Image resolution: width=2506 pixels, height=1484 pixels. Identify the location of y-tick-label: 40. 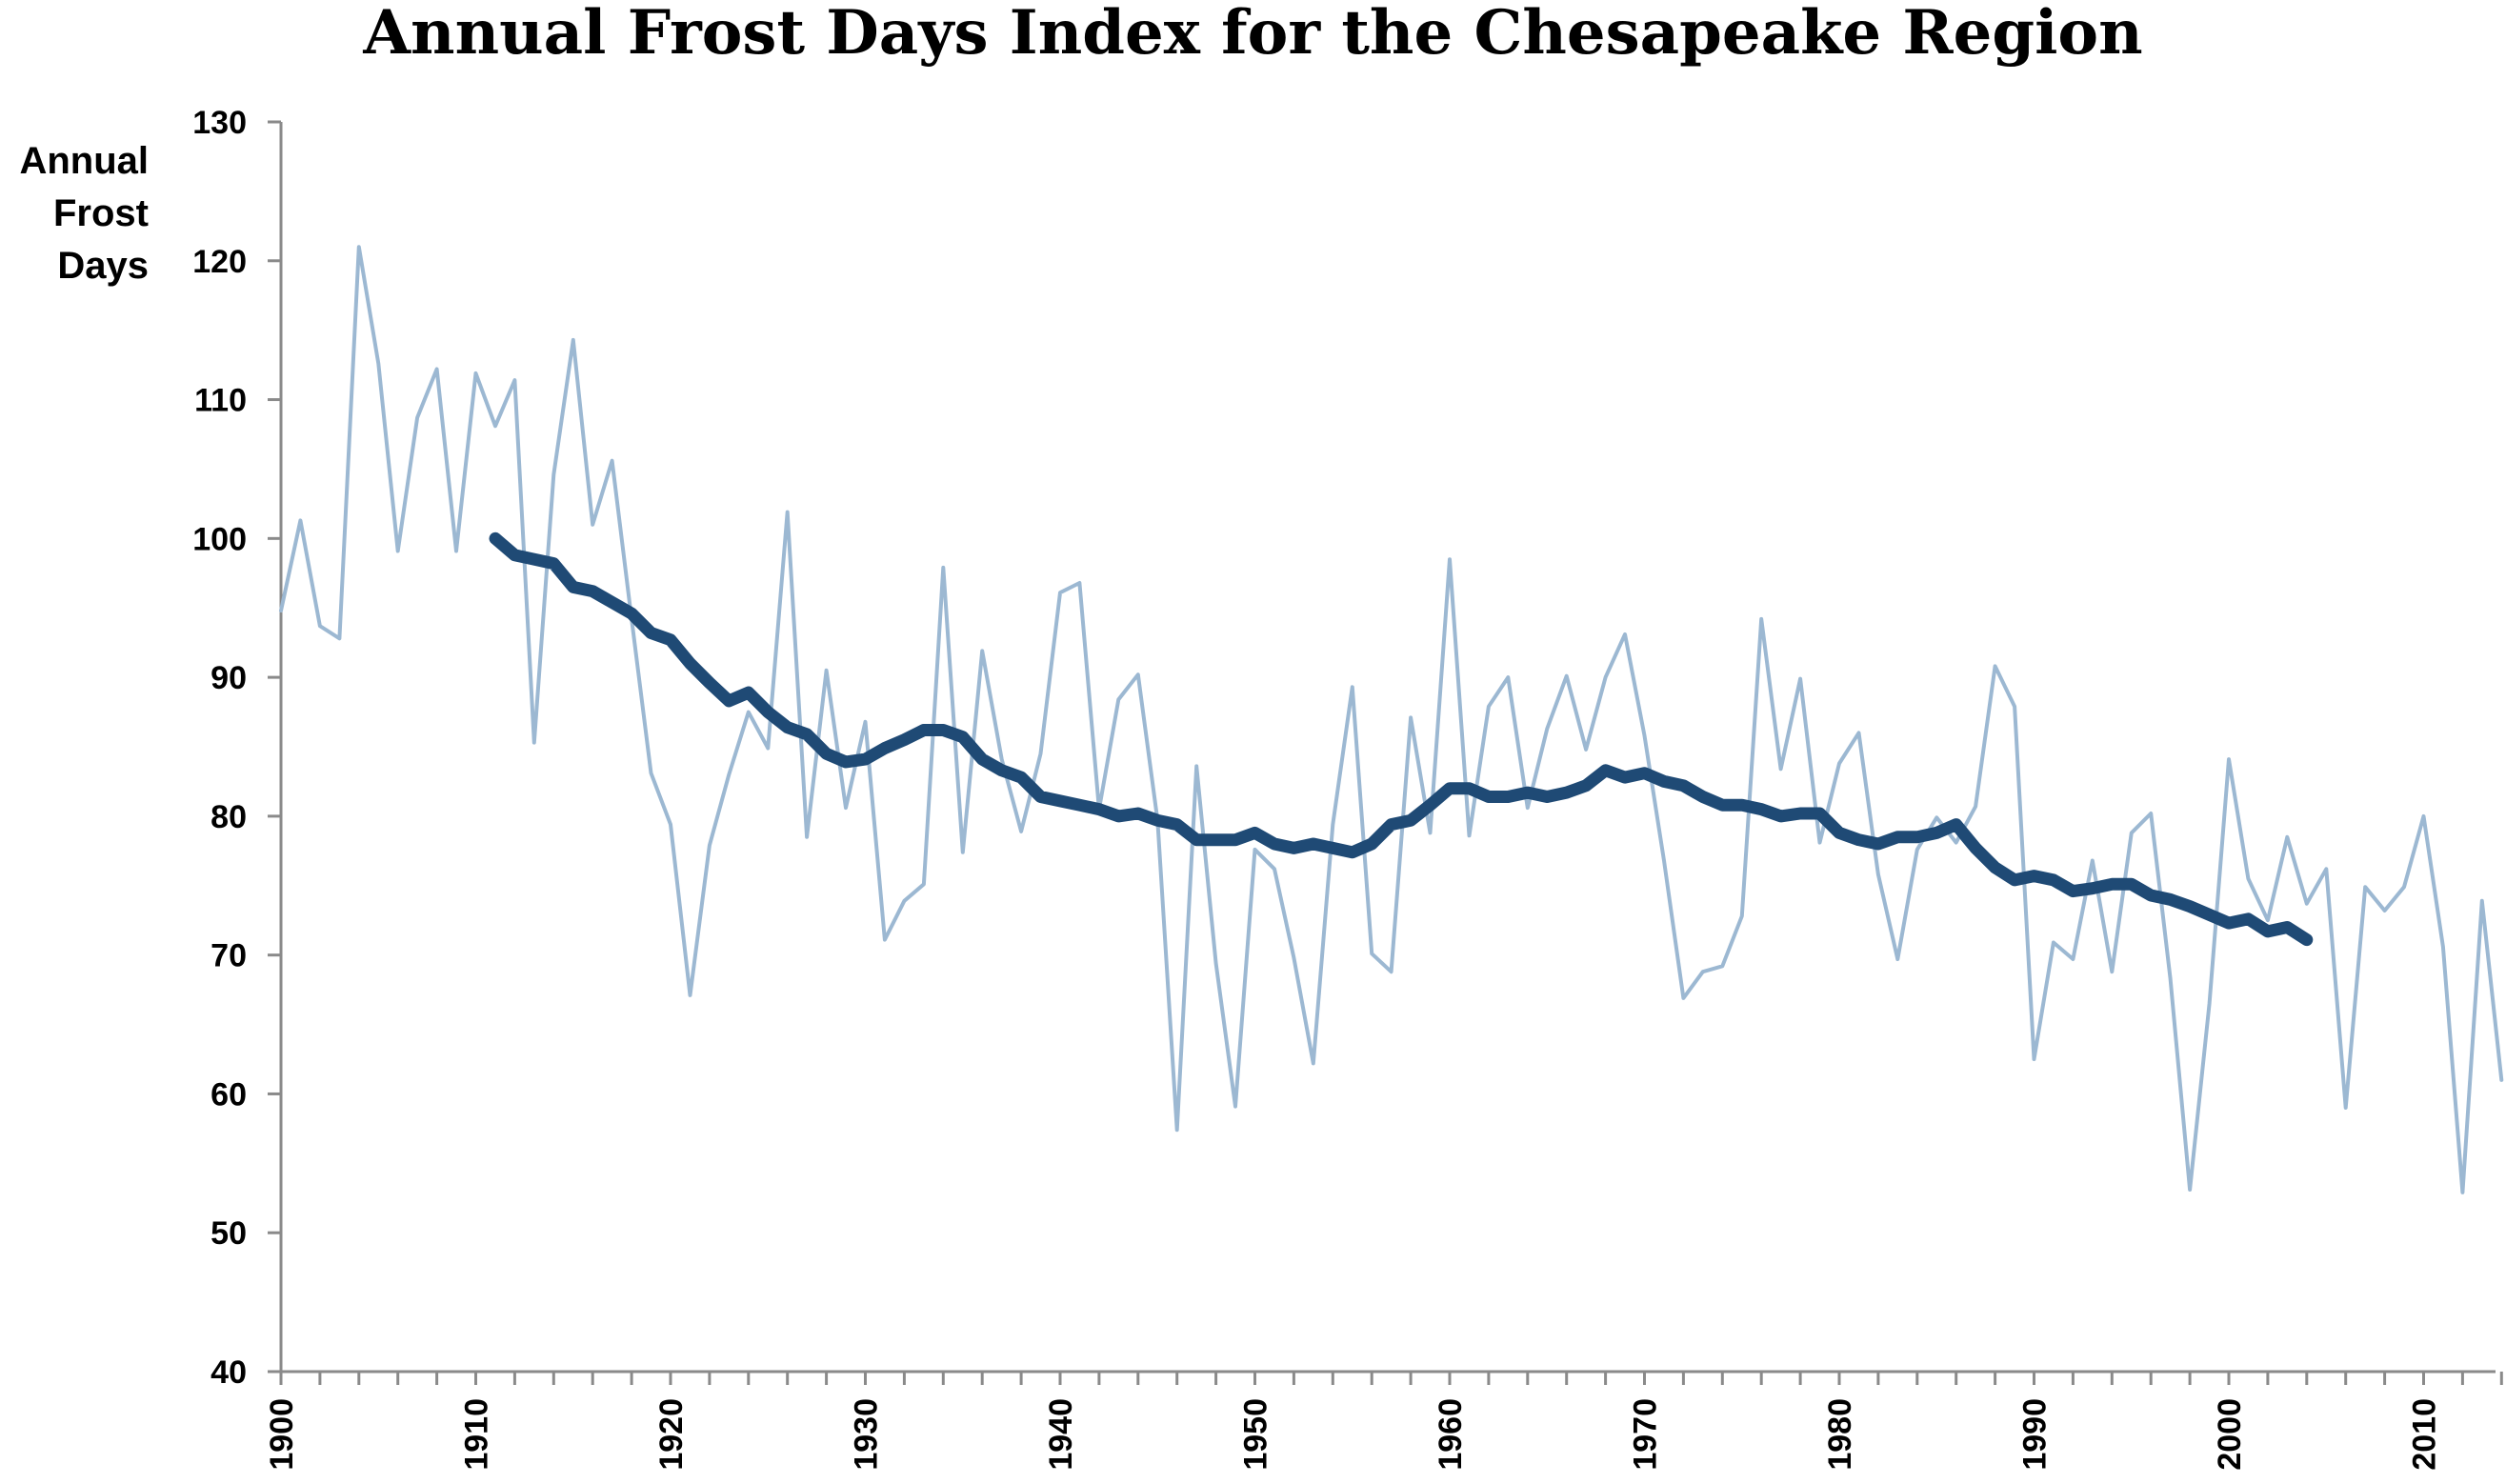
(229, 1372).